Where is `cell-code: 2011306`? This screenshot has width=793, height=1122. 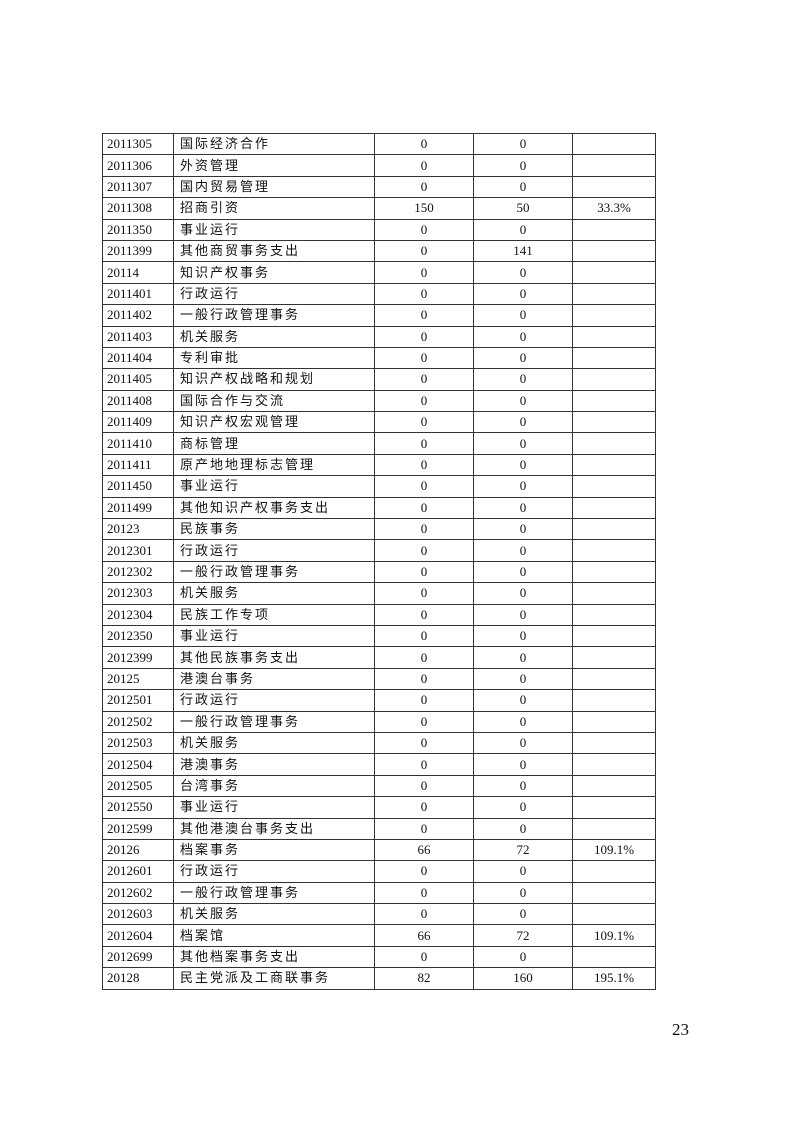 cell-code: 2011306 is located at coordinates (138, 165).